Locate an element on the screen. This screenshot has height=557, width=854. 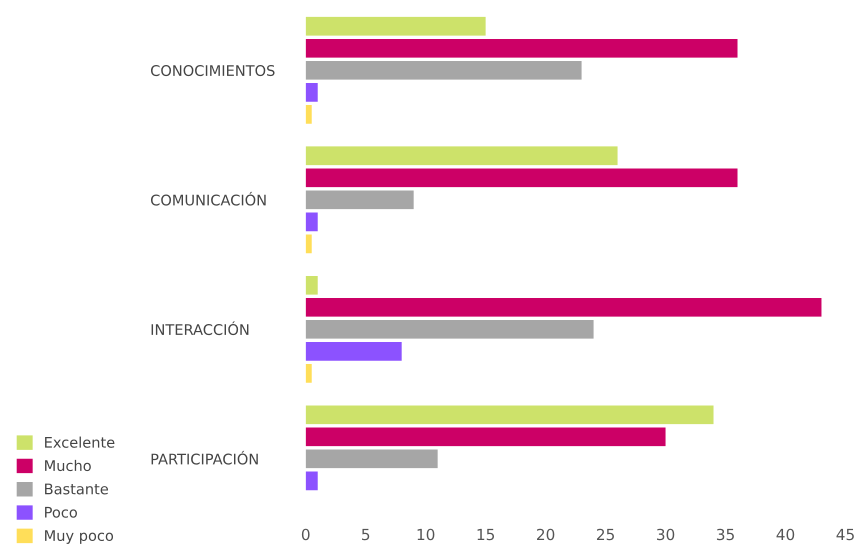
x-tick-label: 20 is located at coordinates (545, 534).